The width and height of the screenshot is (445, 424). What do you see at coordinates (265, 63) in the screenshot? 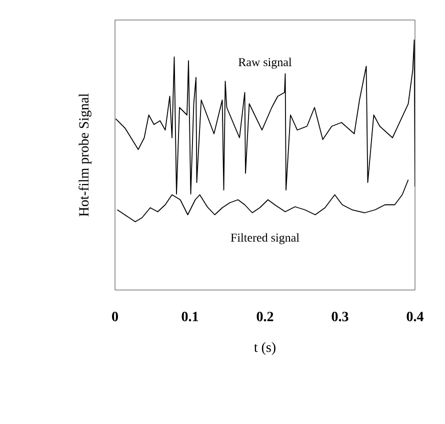
I see `series-label: Raw signal` at bounding box center [265, 63].